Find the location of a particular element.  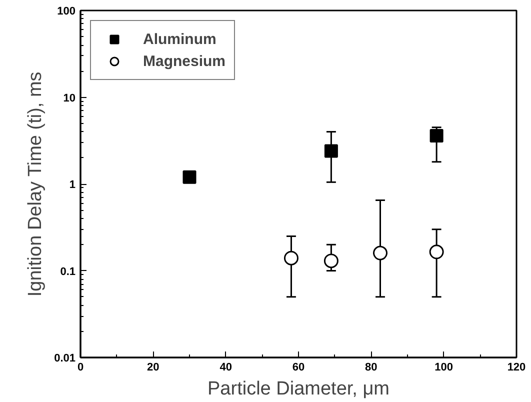

y-tick-label: 10 is located at coordinates (69, 98).